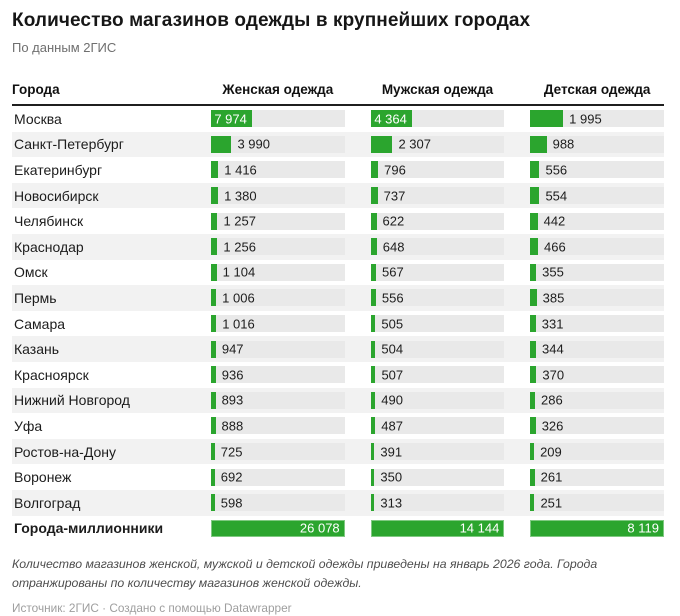  I want to click on bar-track: 936, so click(278, 375).